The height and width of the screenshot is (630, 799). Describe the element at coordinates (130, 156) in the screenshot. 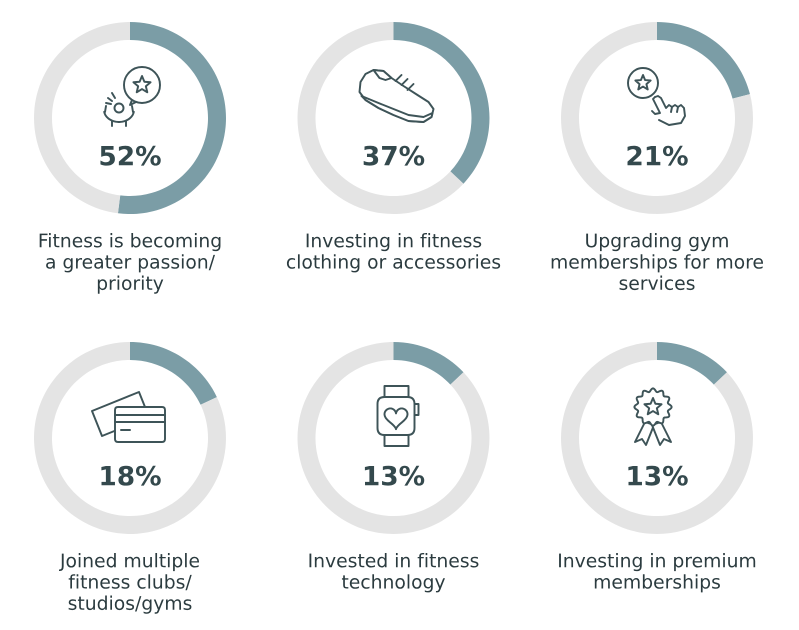

I see `text: 52%` at that location.